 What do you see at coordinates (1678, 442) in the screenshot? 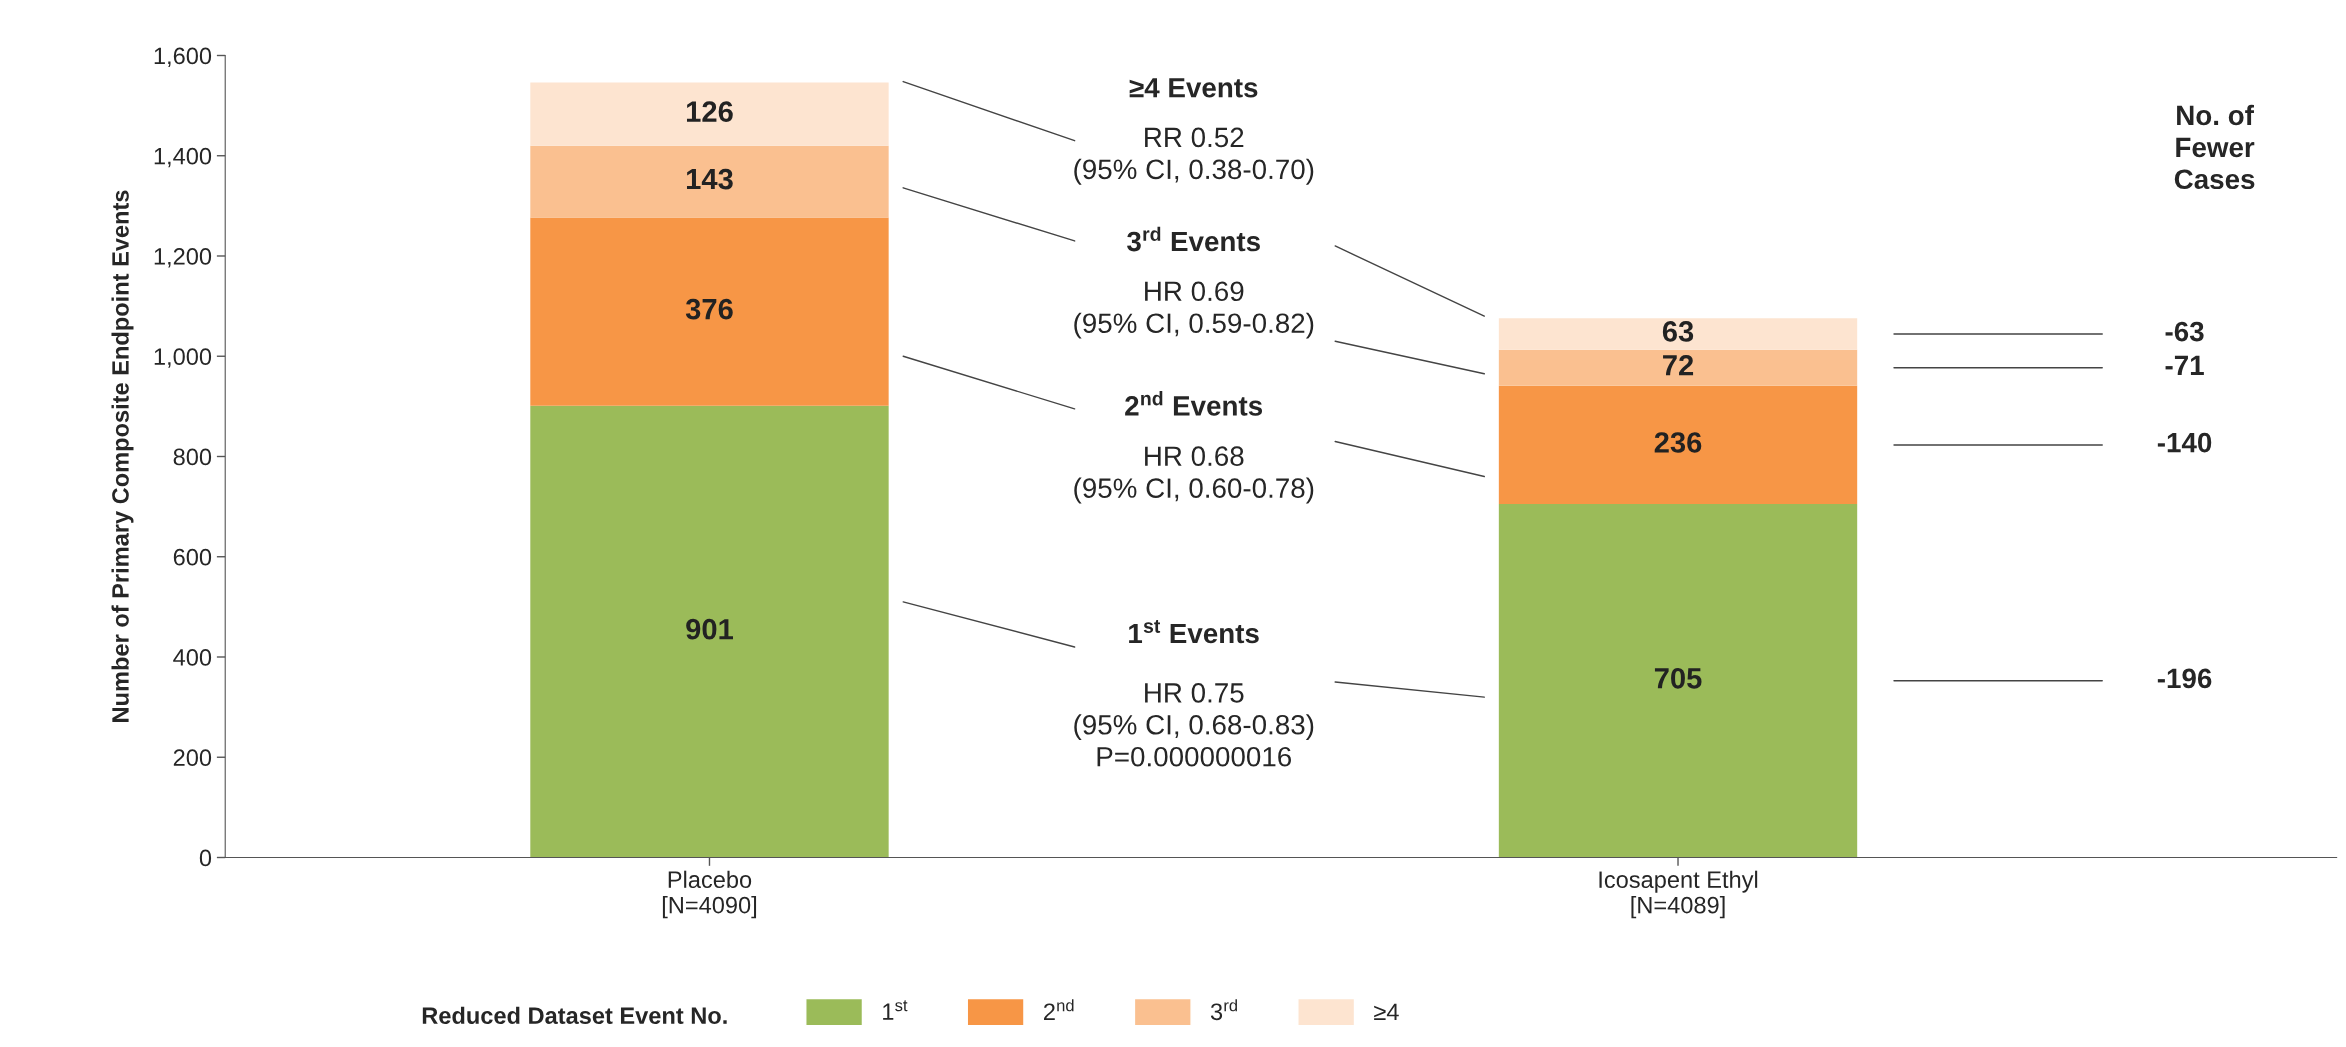
I see `data-label: 236` at bounding box center [1678, 442].